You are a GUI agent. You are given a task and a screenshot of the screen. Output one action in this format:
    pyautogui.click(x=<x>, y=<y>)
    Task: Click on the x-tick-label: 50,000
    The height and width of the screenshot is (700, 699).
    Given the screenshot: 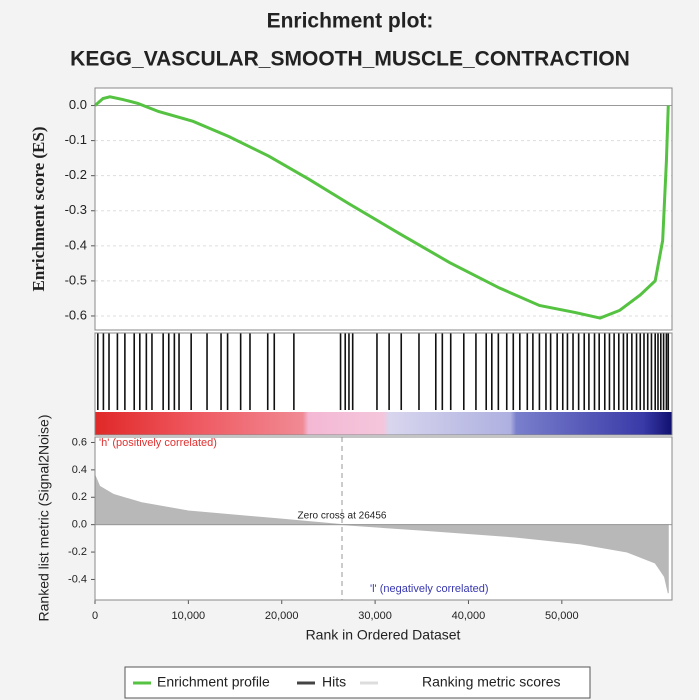 What is the action you would take?
    pyautogui.click(x=562, y=616)
    